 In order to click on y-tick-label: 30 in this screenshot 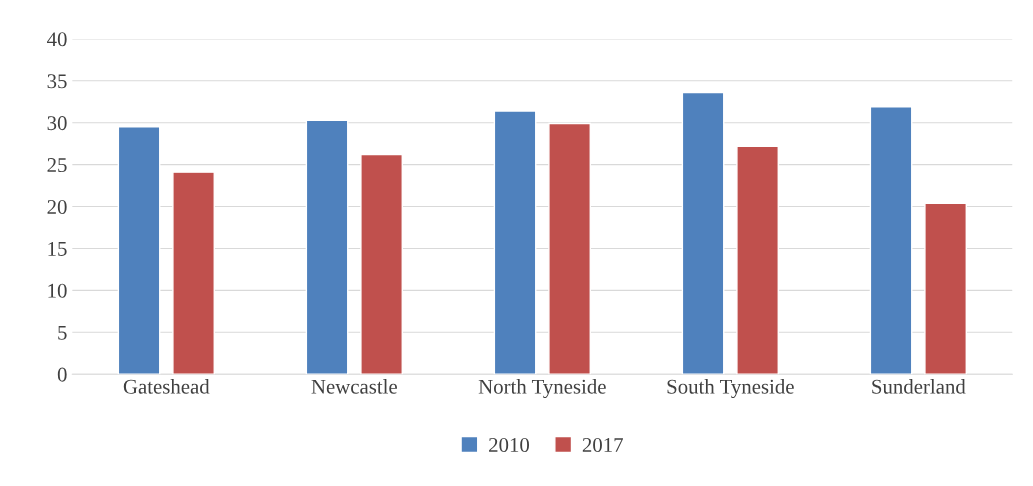, I will do `click(57, 123)`.